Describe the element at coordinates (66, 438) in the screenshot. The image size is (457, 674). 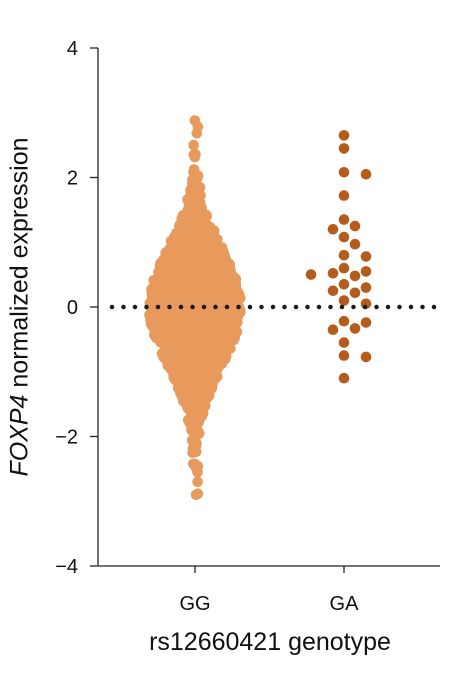
I see `y-tick-label: −2` at that location.